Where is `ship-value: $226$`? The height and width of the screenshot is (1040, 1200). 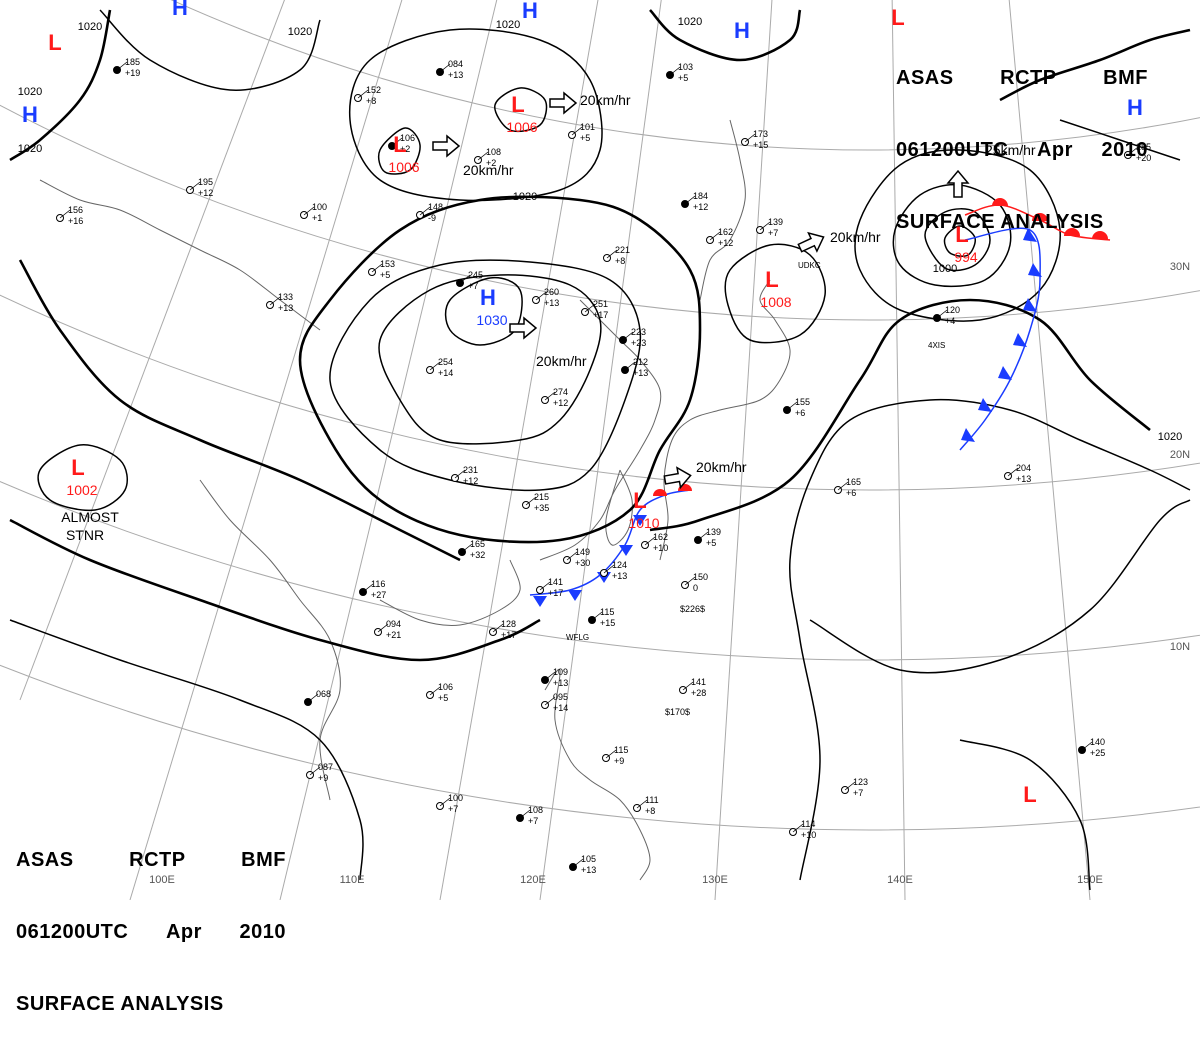
ship-value: $226$ is located at coordinates (692, 609).